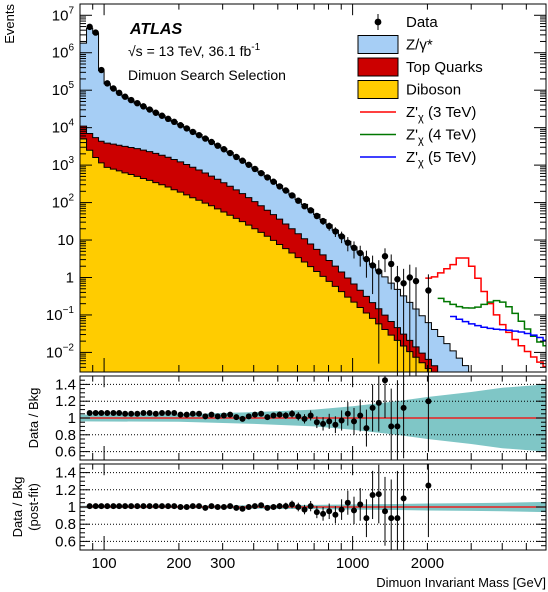 The width and height of the screenshot is (548, 592). What do you see at coordinates (441, 114) in the screenshot?
I see `legend-label: Z'χ (3 TeV)` at bounding box center [441, 114].